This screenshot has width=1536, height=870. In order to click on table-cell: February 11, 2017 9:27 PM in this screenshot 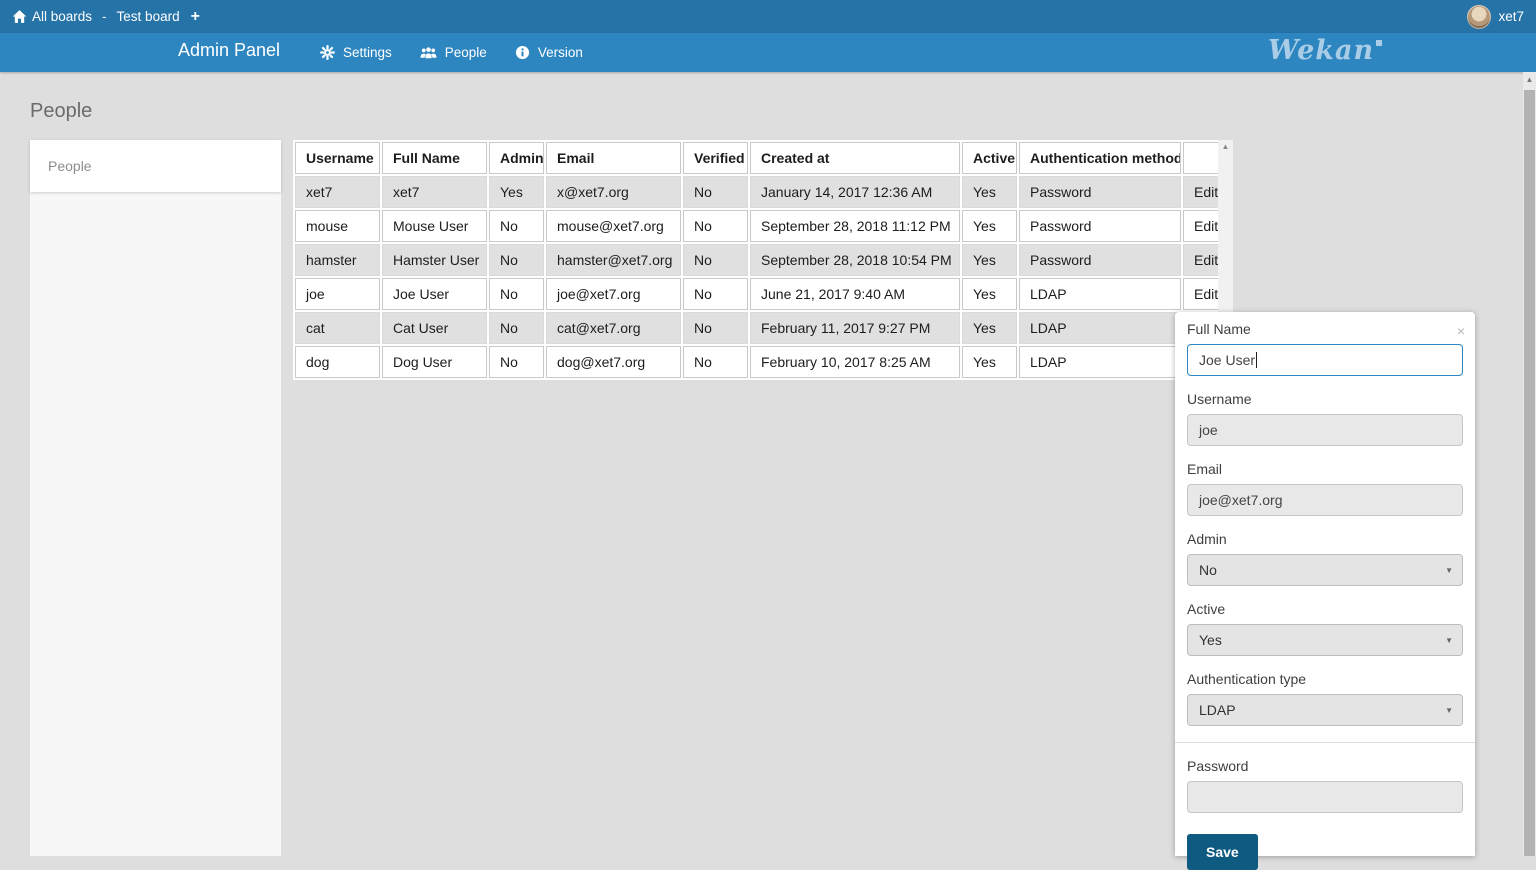, I will do `click(855, 328)`.